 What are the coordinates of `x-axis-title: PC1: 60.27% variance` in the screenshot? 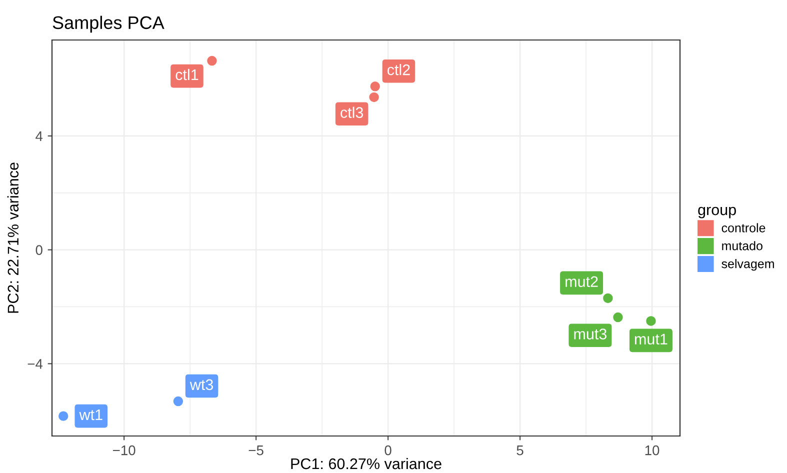 It's located at (366, 464).